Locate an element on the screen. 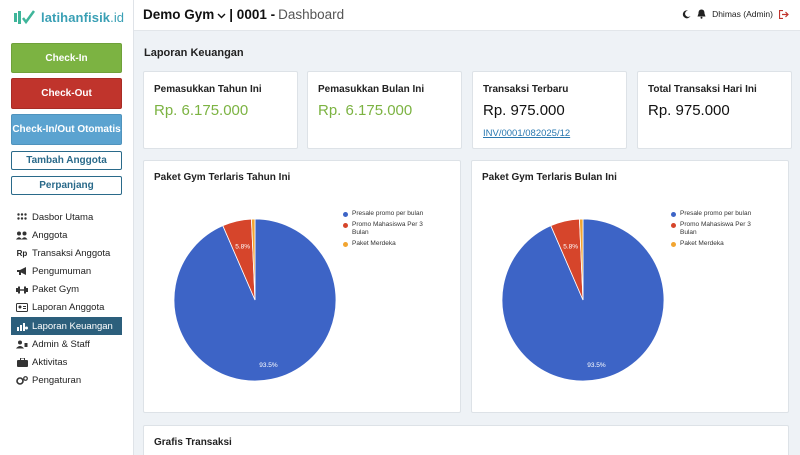  sidebar-item-aktivitas: Aktivitas is located at coordinates (66, 363).